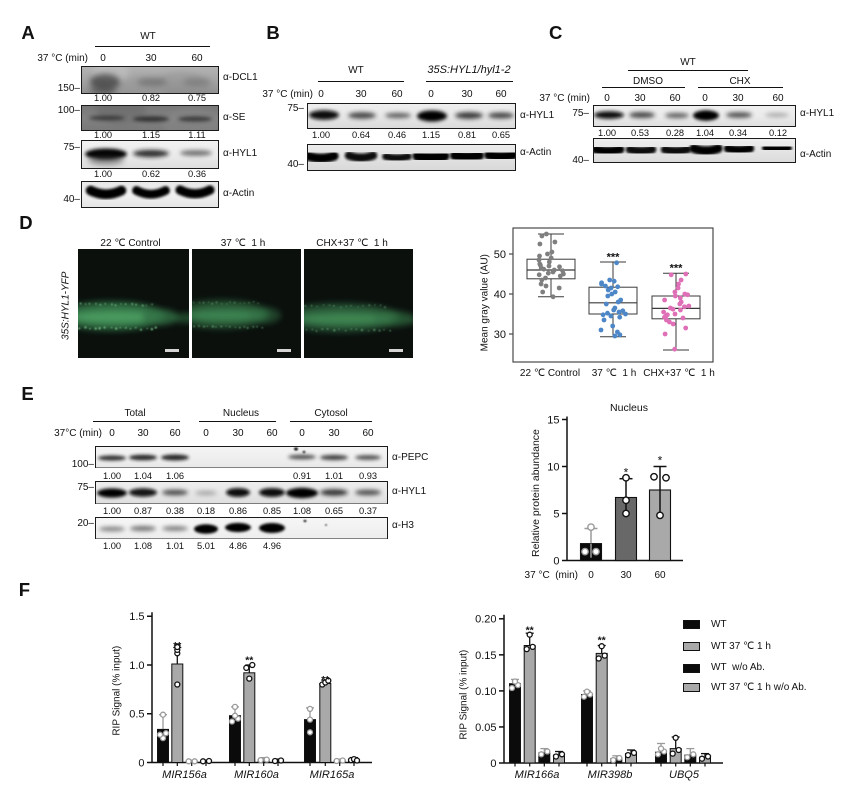 Image resolution: width=855 pixels, height=792 pixels. Describe the element at coordinates (136, 715) in the screenshot. I see `svg-text: 0.5` at that location.